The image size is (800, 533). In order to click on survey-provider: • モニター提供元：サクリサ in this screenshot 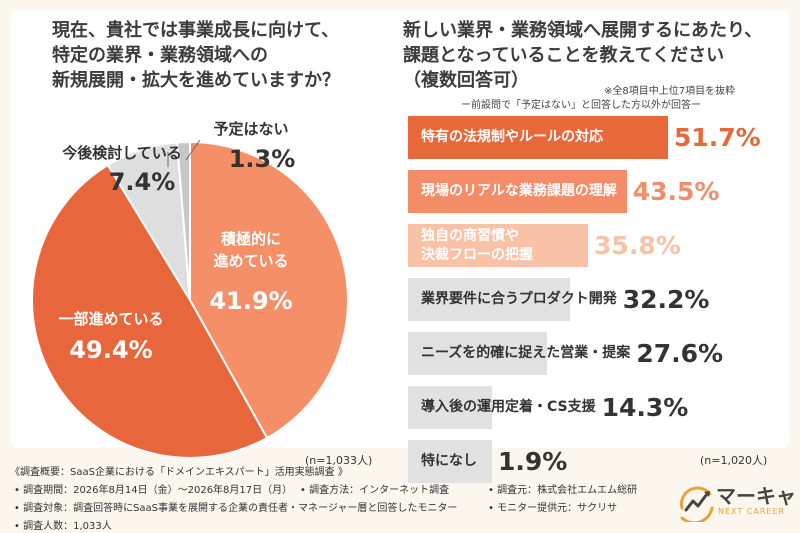, I will do `click(553, 508)`.